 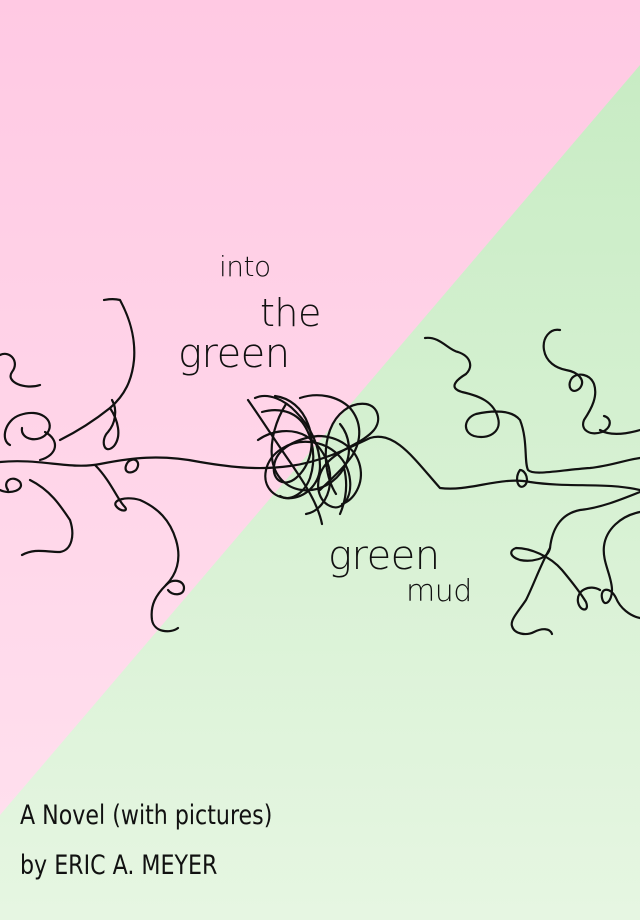 I want to click on title-word-mud: mud, so click(x=439, y=591).